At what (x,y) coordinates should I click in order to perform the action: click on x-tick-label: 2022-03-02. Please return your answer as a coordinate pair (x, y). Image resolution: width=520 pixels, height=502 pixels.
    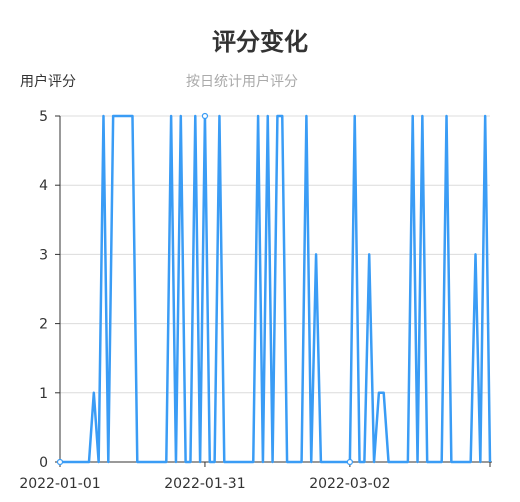
    Looking at the image, I should click on (349, 484).